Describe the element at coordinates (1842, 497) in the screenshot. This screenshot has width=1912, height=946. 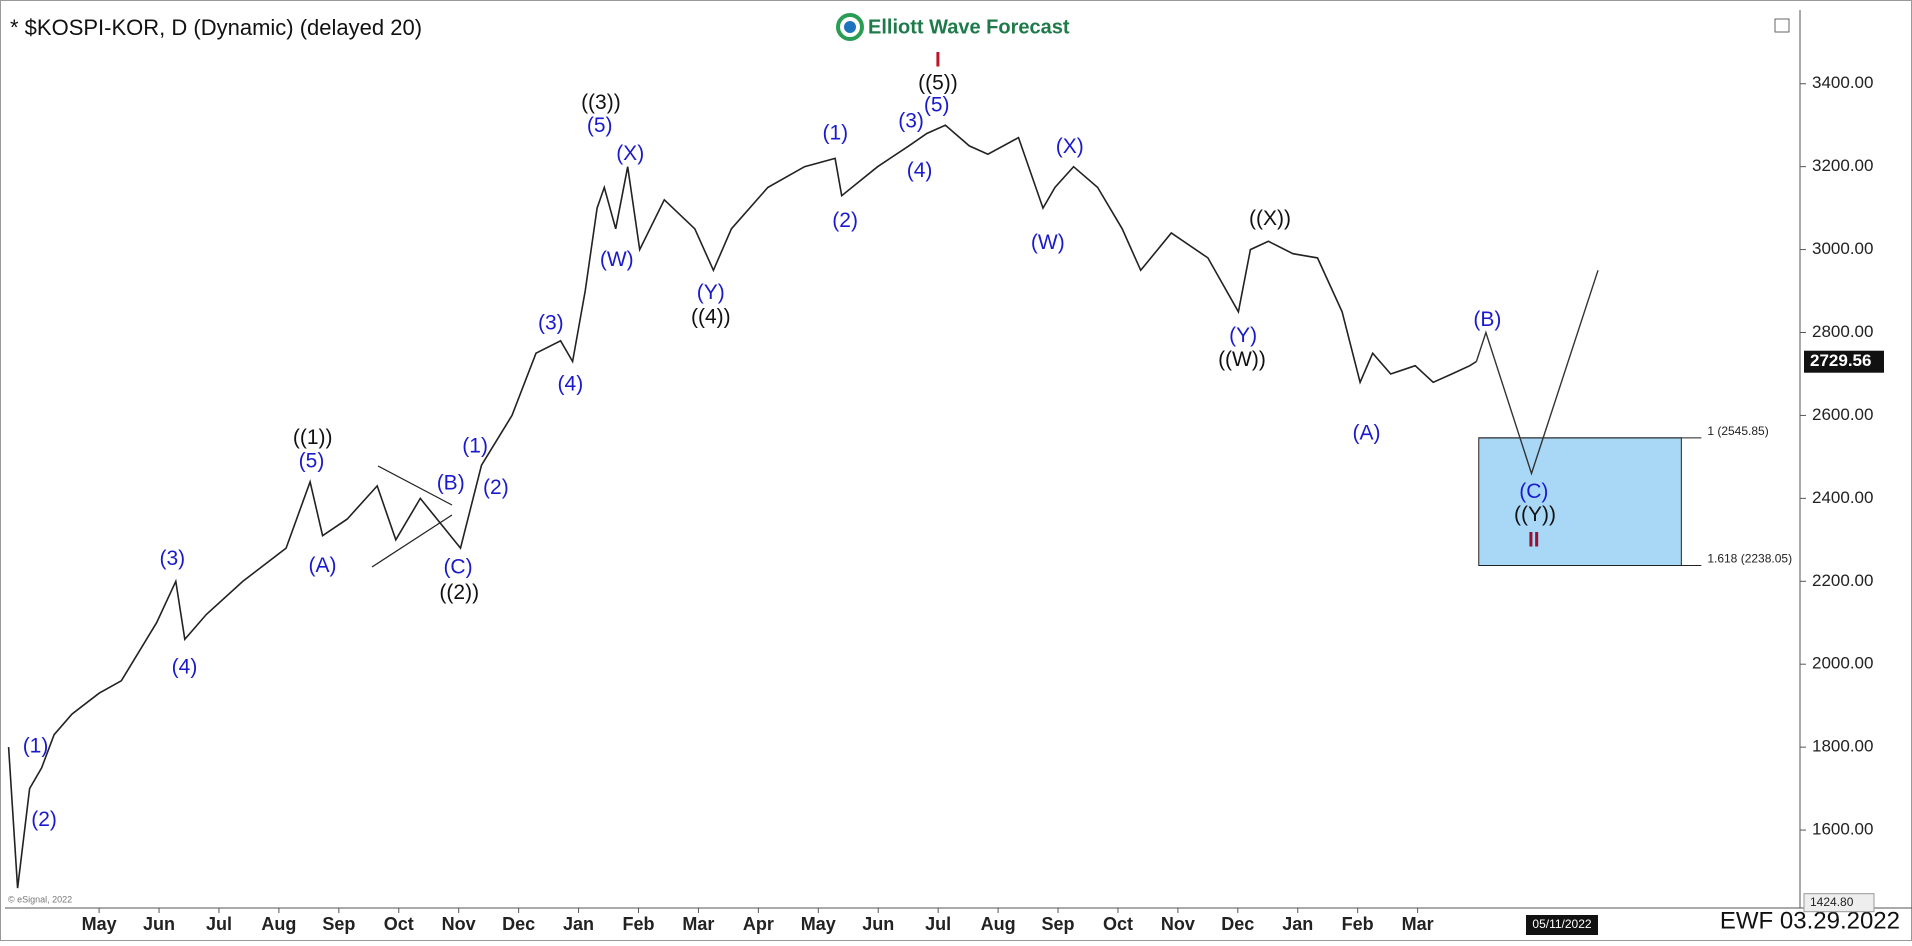
I see `y-tick-label: 2400.00` at that location.